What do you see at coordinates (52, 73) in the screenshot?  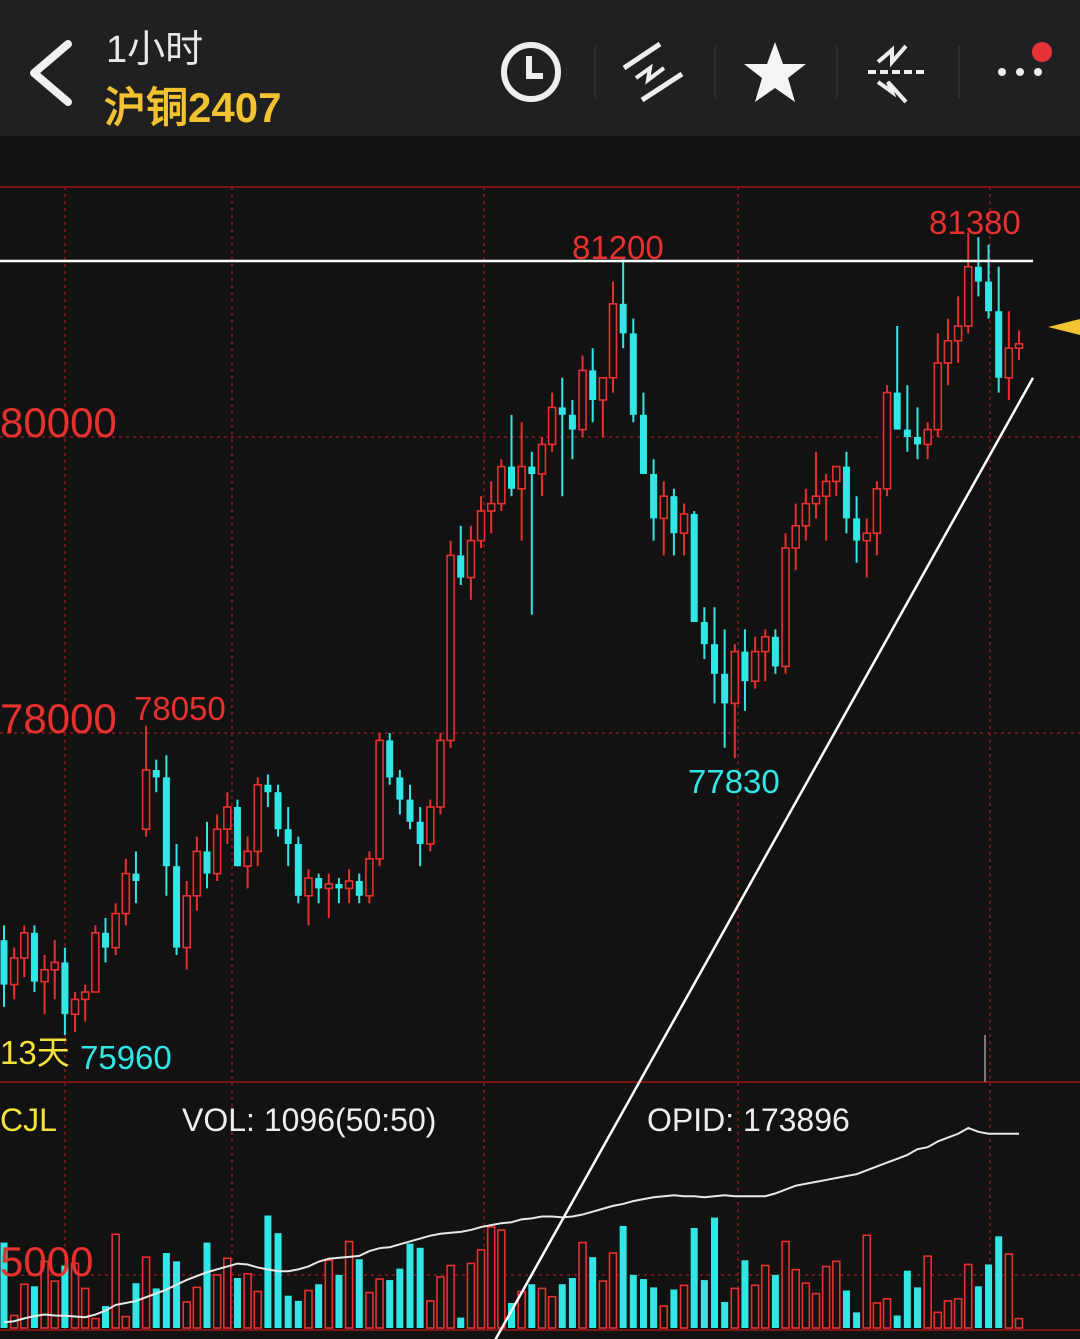 I see `back-arrow-icon` at bounding box center [52, 73].